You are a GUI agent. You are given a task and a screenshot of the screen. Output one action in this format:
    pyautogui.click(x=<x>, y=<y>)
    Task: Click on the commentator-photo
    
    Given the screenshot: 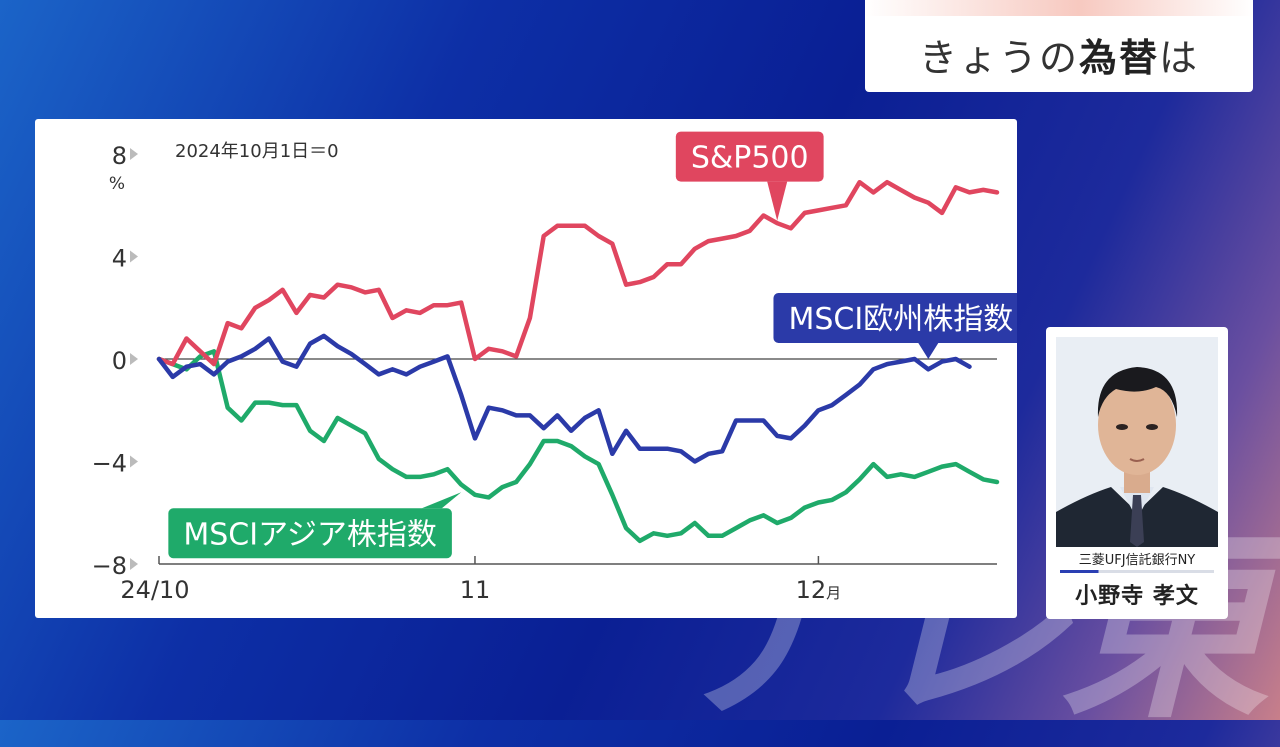 What is the action you would take?
    pyautogui.click(x=1137, y=442)
    